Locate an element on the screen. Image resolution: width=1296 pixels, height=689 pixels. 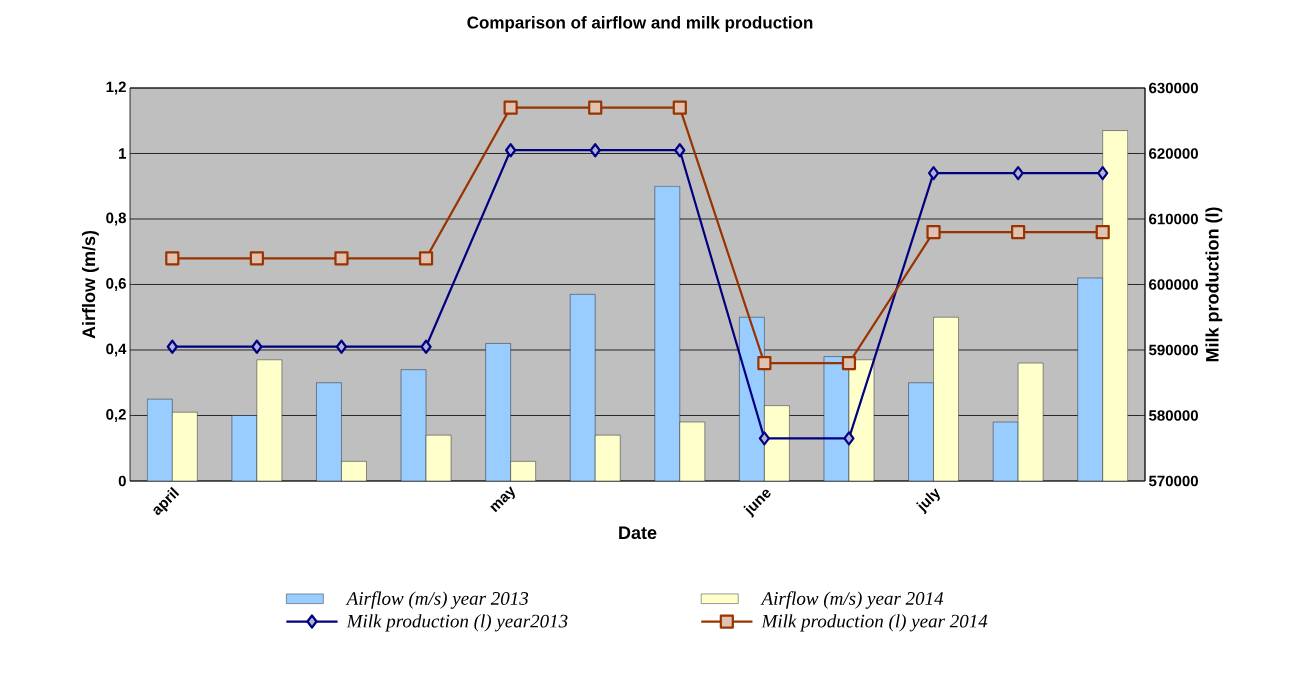
legend-label: Airflow (m/s) year 2014 is located at coordinates (852, 600).